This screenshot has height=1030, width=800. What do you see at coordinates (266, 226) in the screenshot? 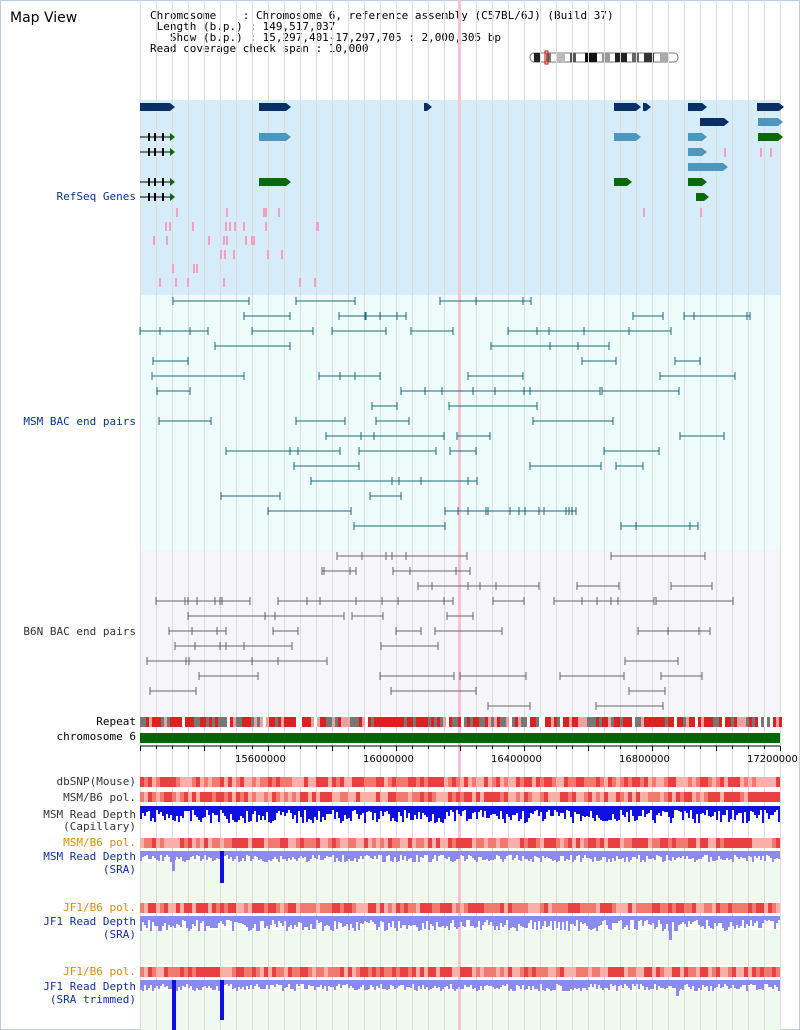
I see `small-rna` at bounding box center [266, 226].